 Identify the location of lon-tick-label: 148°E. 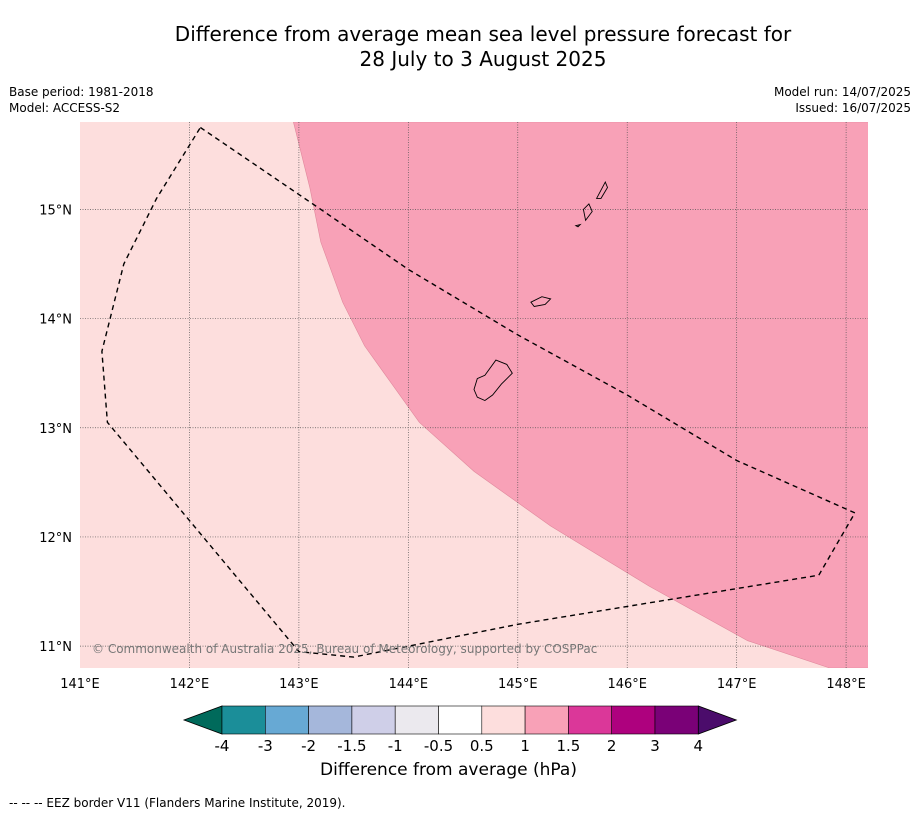
(846, 684).